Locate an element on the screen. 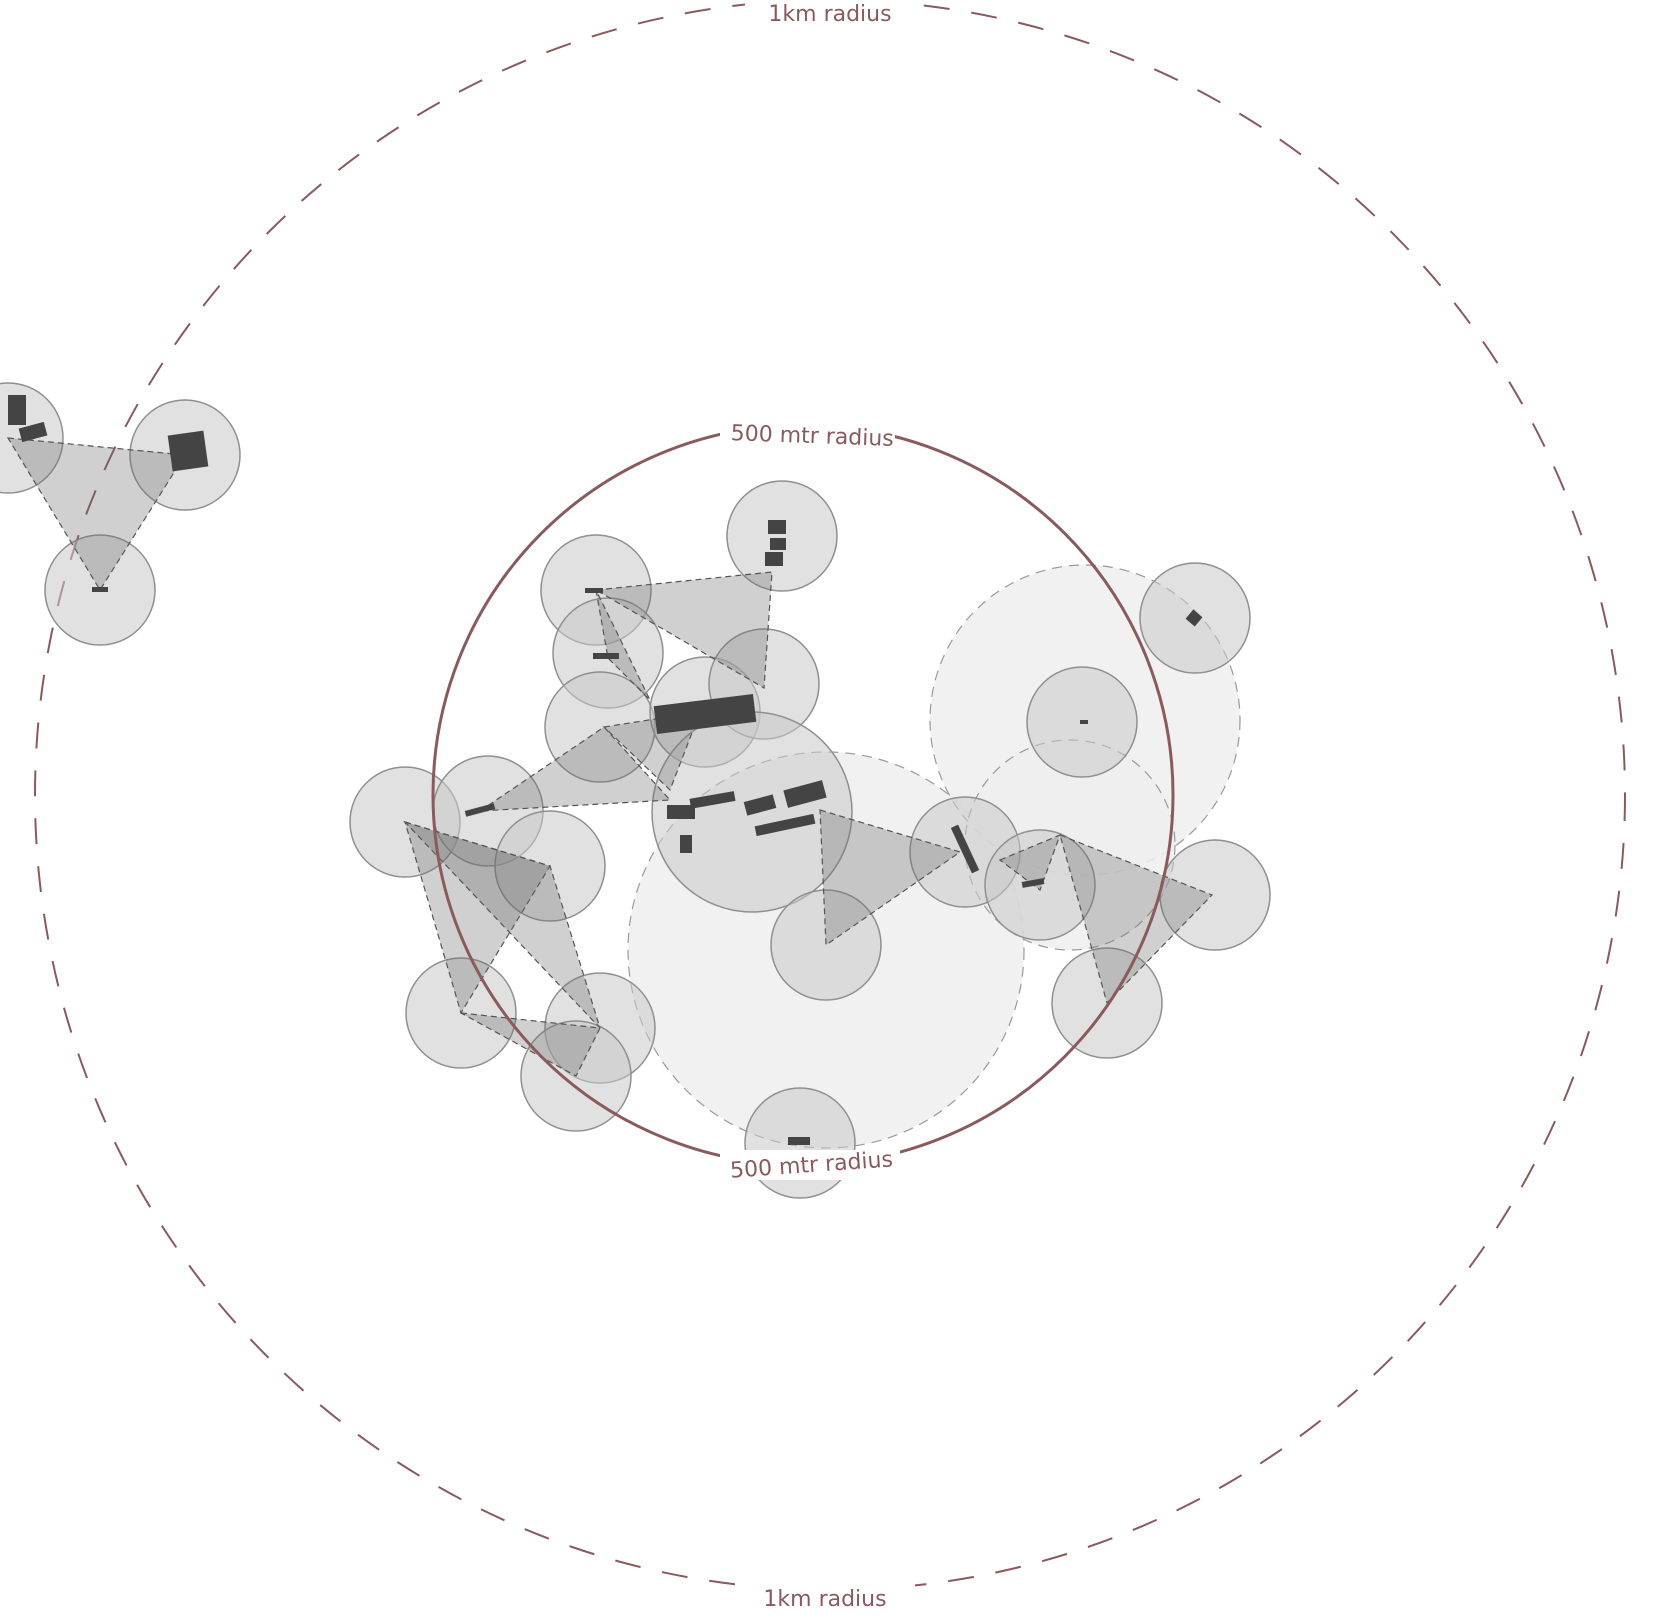 The height and width of the screenshot is (1621, 1664). outer-label-bottom-mask is located at coordinates (830, 1599).